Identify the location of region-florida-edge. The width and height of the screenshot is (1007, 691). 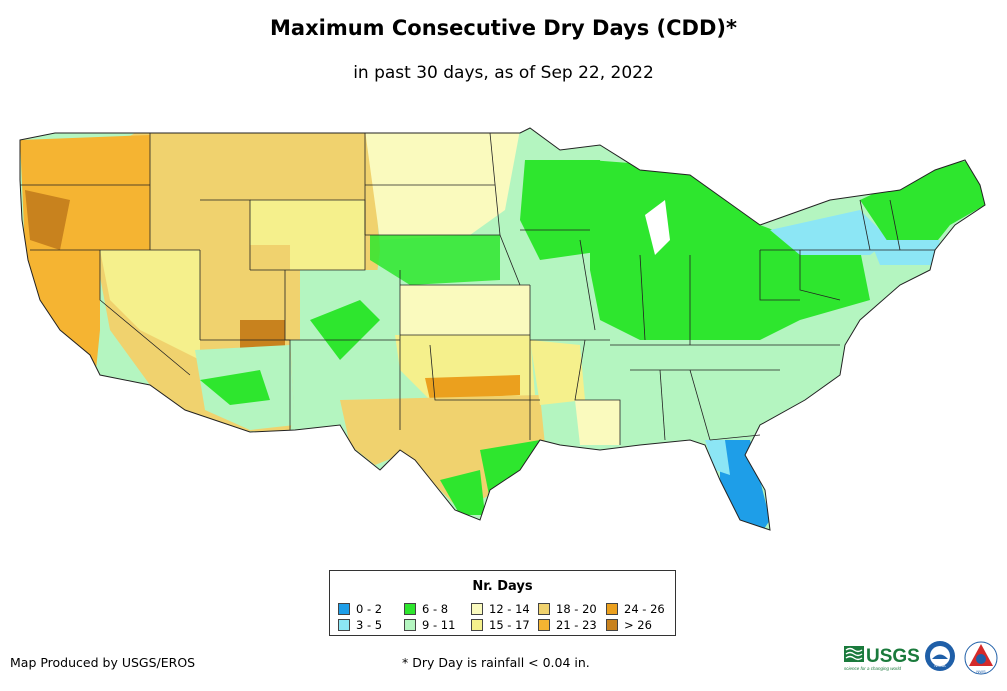
(717, 457).